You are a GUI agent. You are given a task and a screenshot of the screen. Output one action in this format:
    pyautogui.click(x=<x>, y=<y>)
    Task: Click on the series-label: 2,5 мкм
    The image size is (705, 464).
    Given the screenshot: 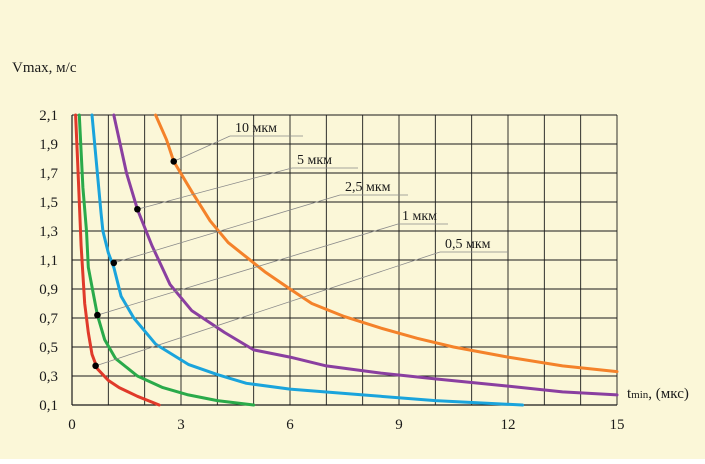 What is the action you would take?
    pyautogui.click(x=368, y=187)
    